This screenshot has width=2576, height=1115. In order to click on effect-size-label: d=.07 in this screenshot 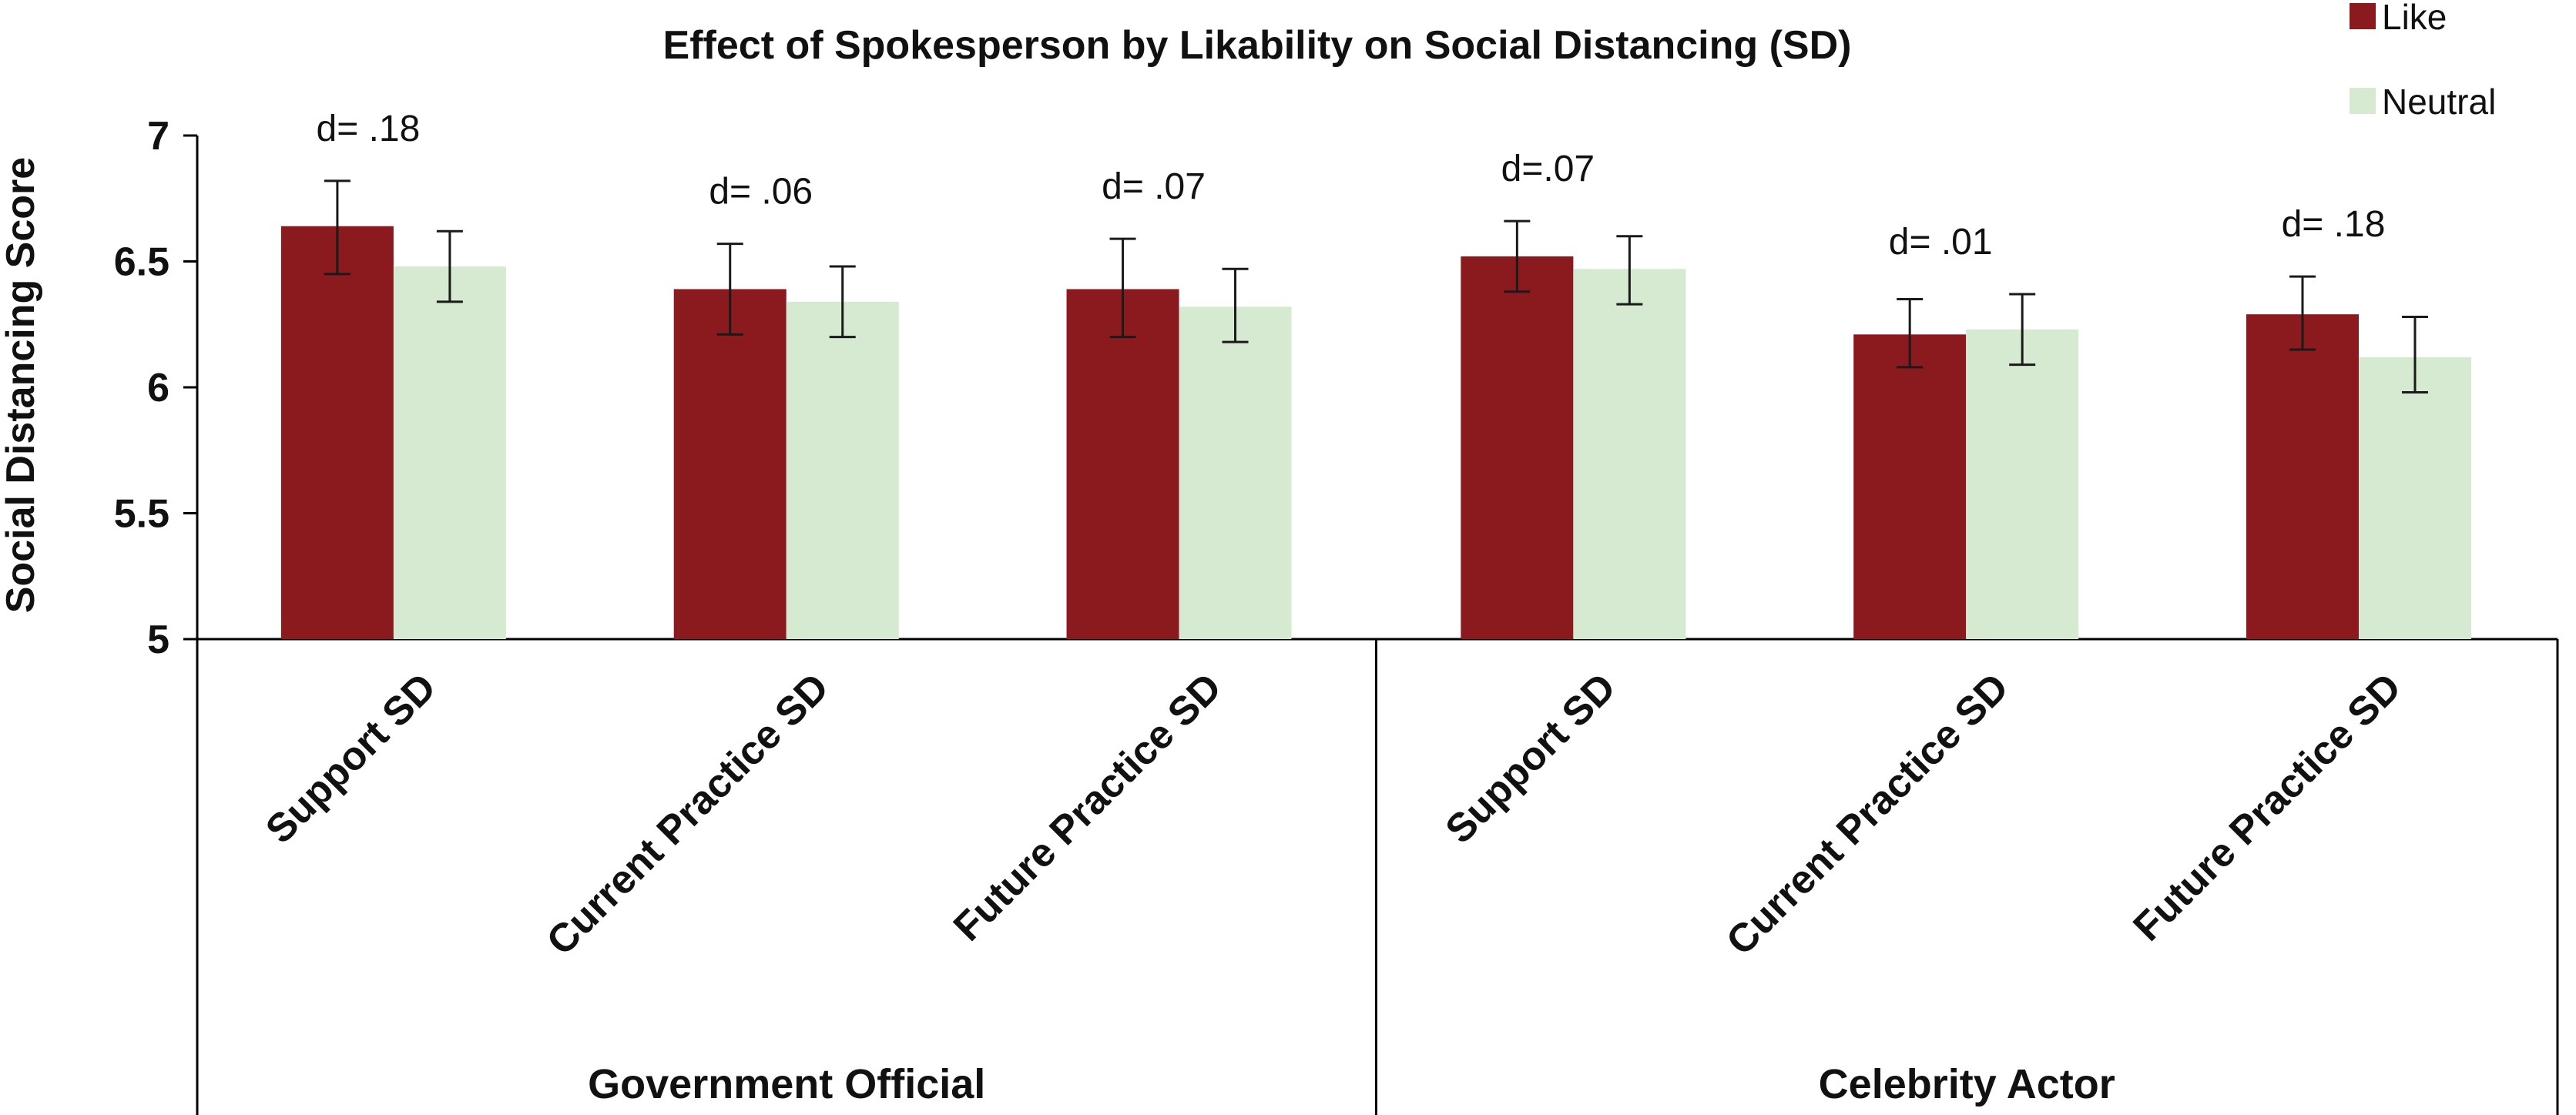, I will do `click(1548, 169)`.